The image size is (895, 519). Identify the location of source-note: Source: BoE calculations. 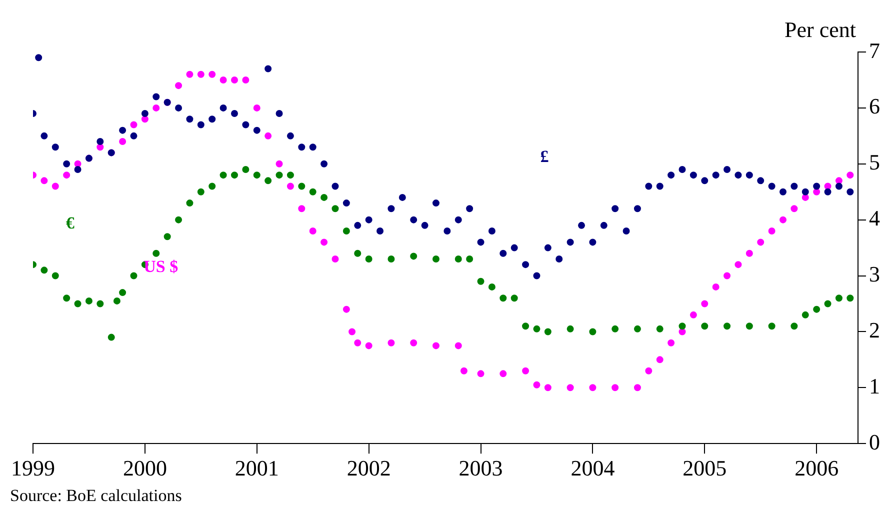
(96, 496).